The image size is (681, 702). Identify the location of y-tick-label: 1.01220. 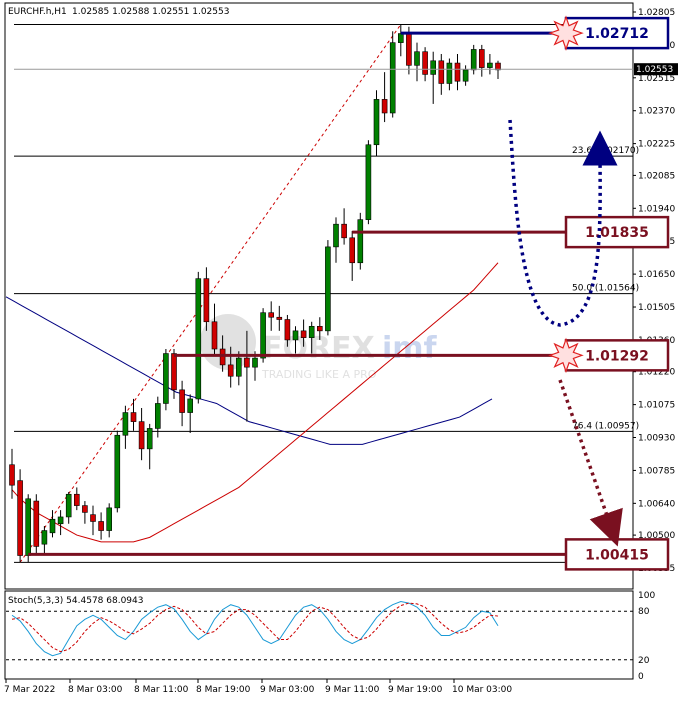
(656, 373).